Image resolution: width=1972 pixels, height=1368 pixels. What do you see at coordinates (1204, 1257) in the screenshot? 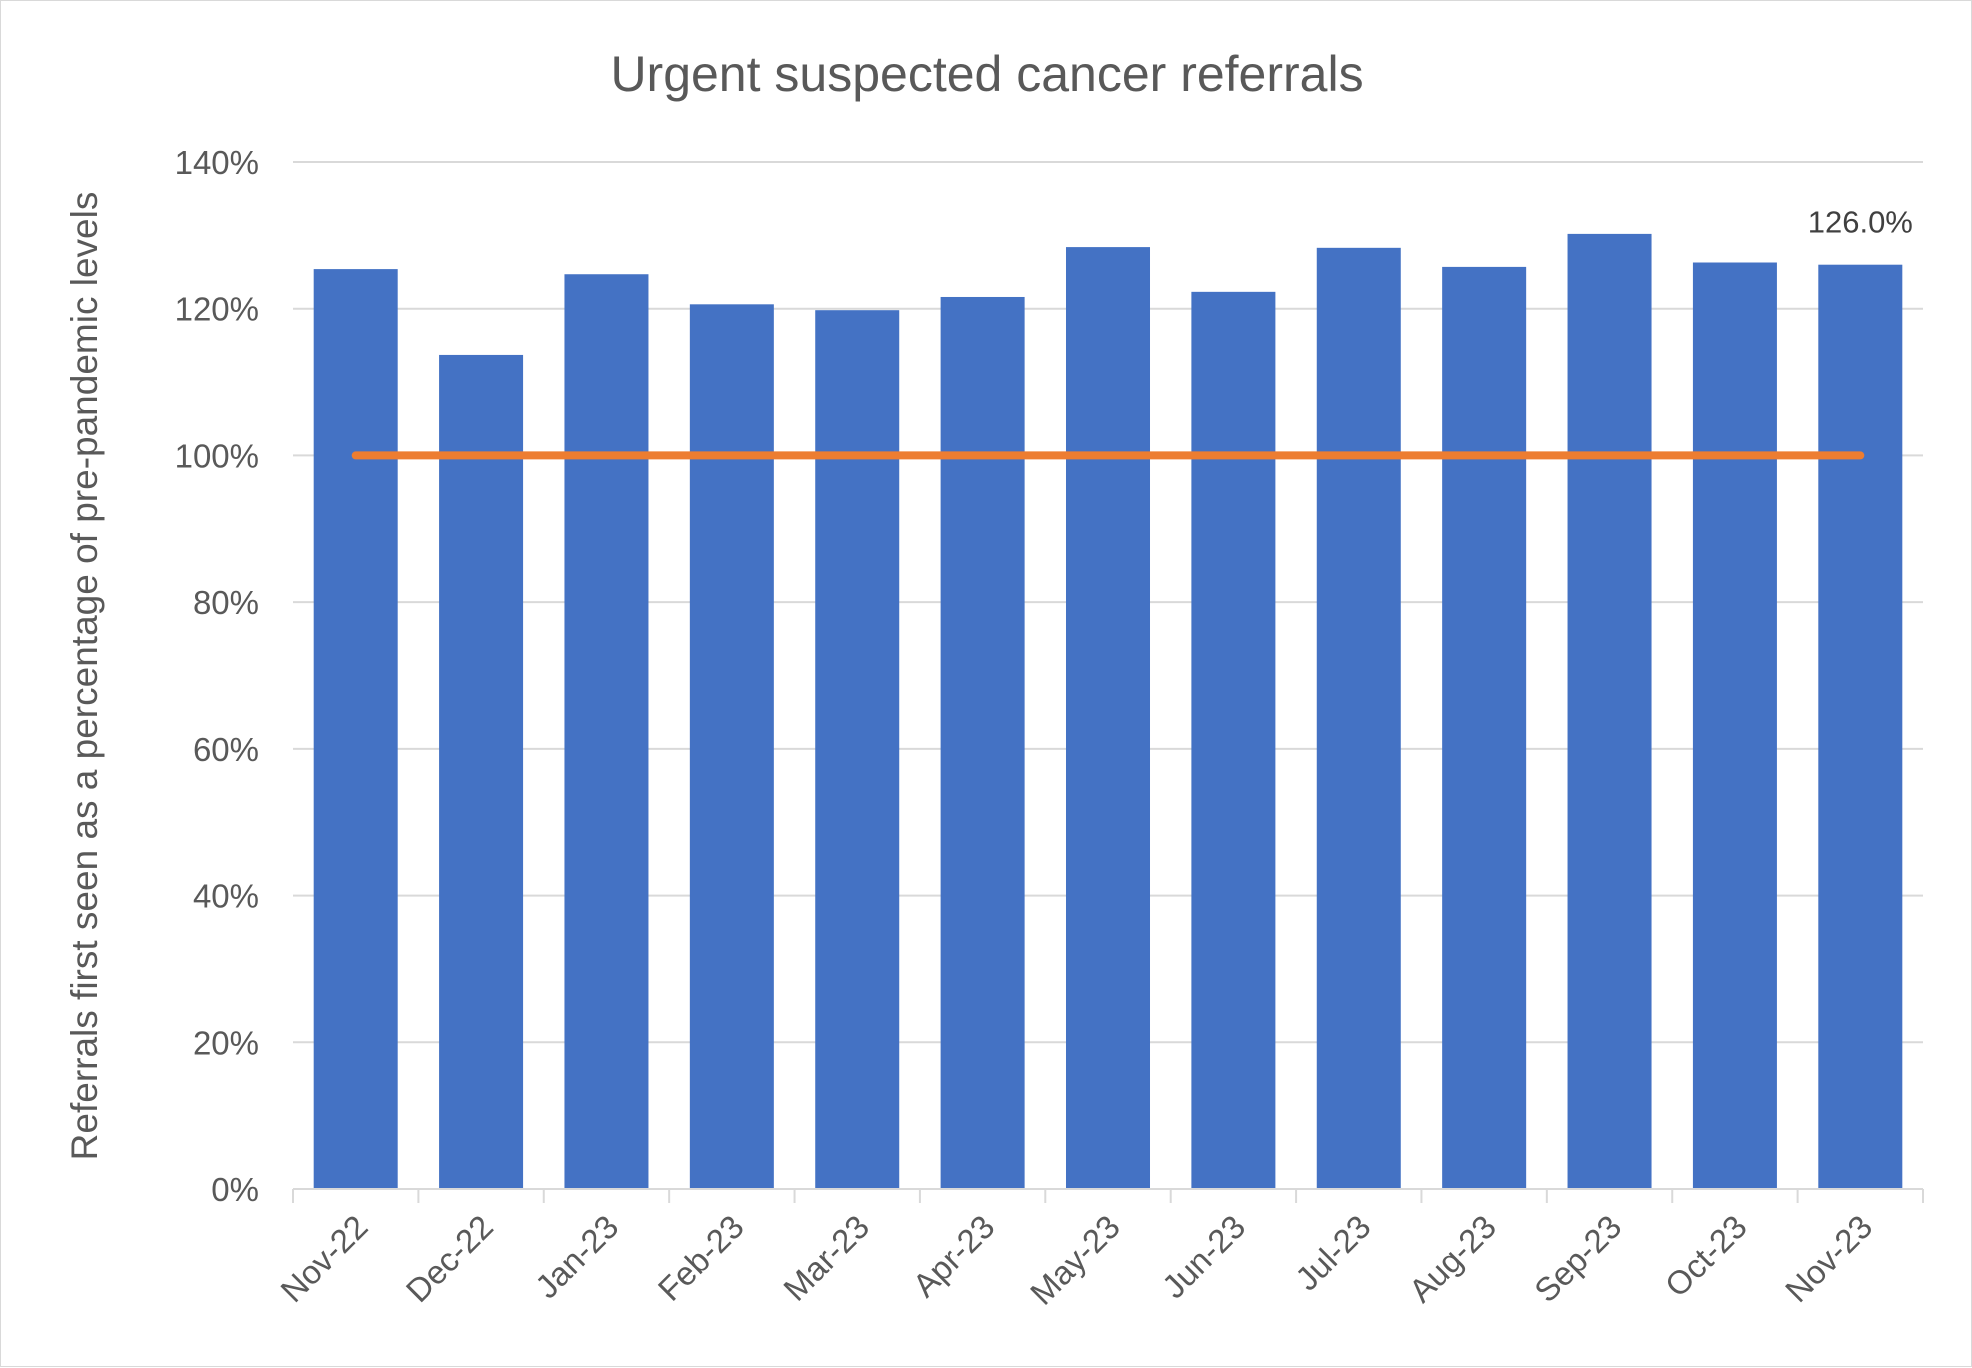
I see `x-tick-label: Jun-23` at bounding box center [1204, 1257].